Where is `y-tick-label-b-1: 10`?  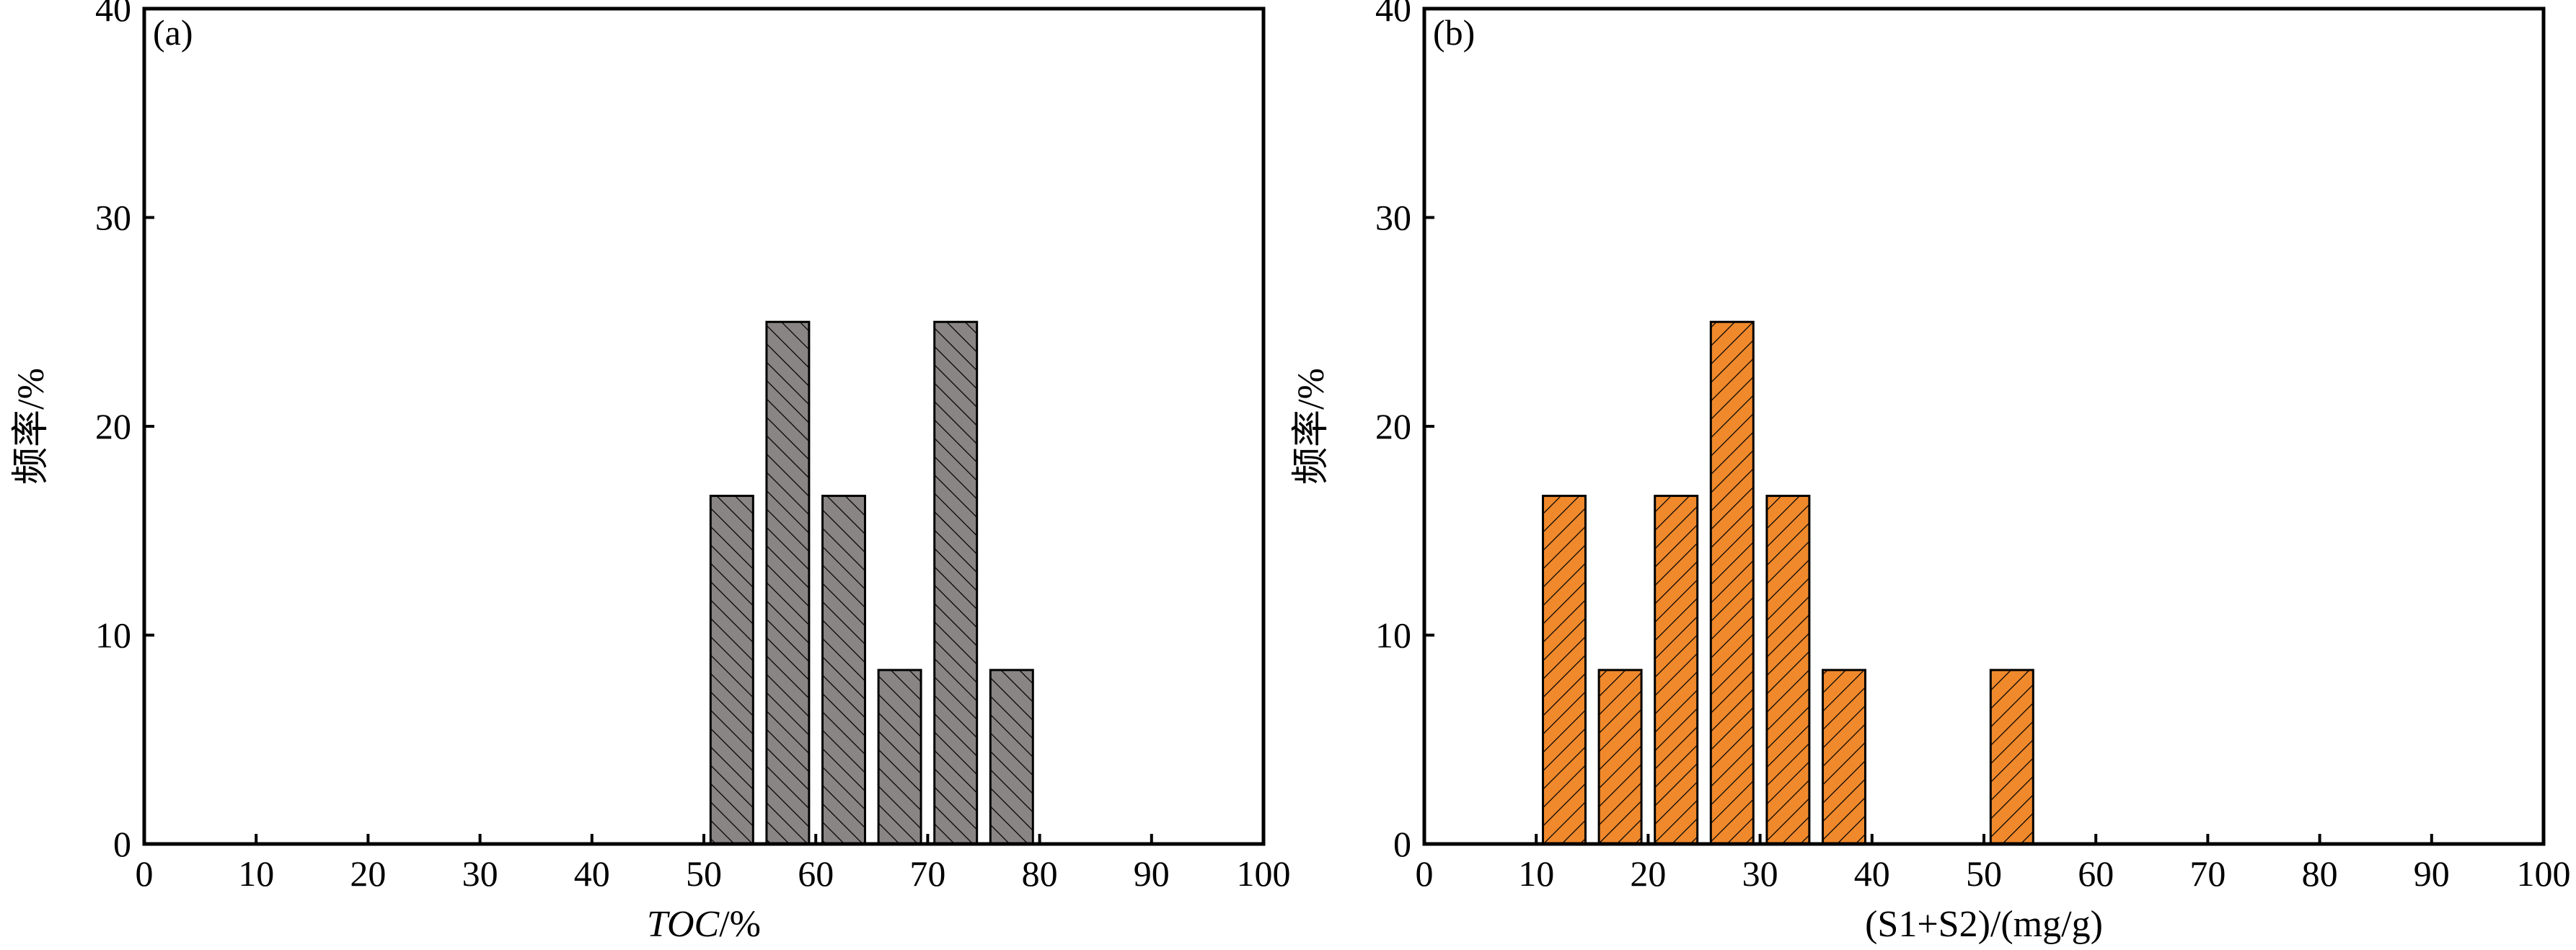 y-tick-label-b-1: 10 is located at coordinates (1393, 635).